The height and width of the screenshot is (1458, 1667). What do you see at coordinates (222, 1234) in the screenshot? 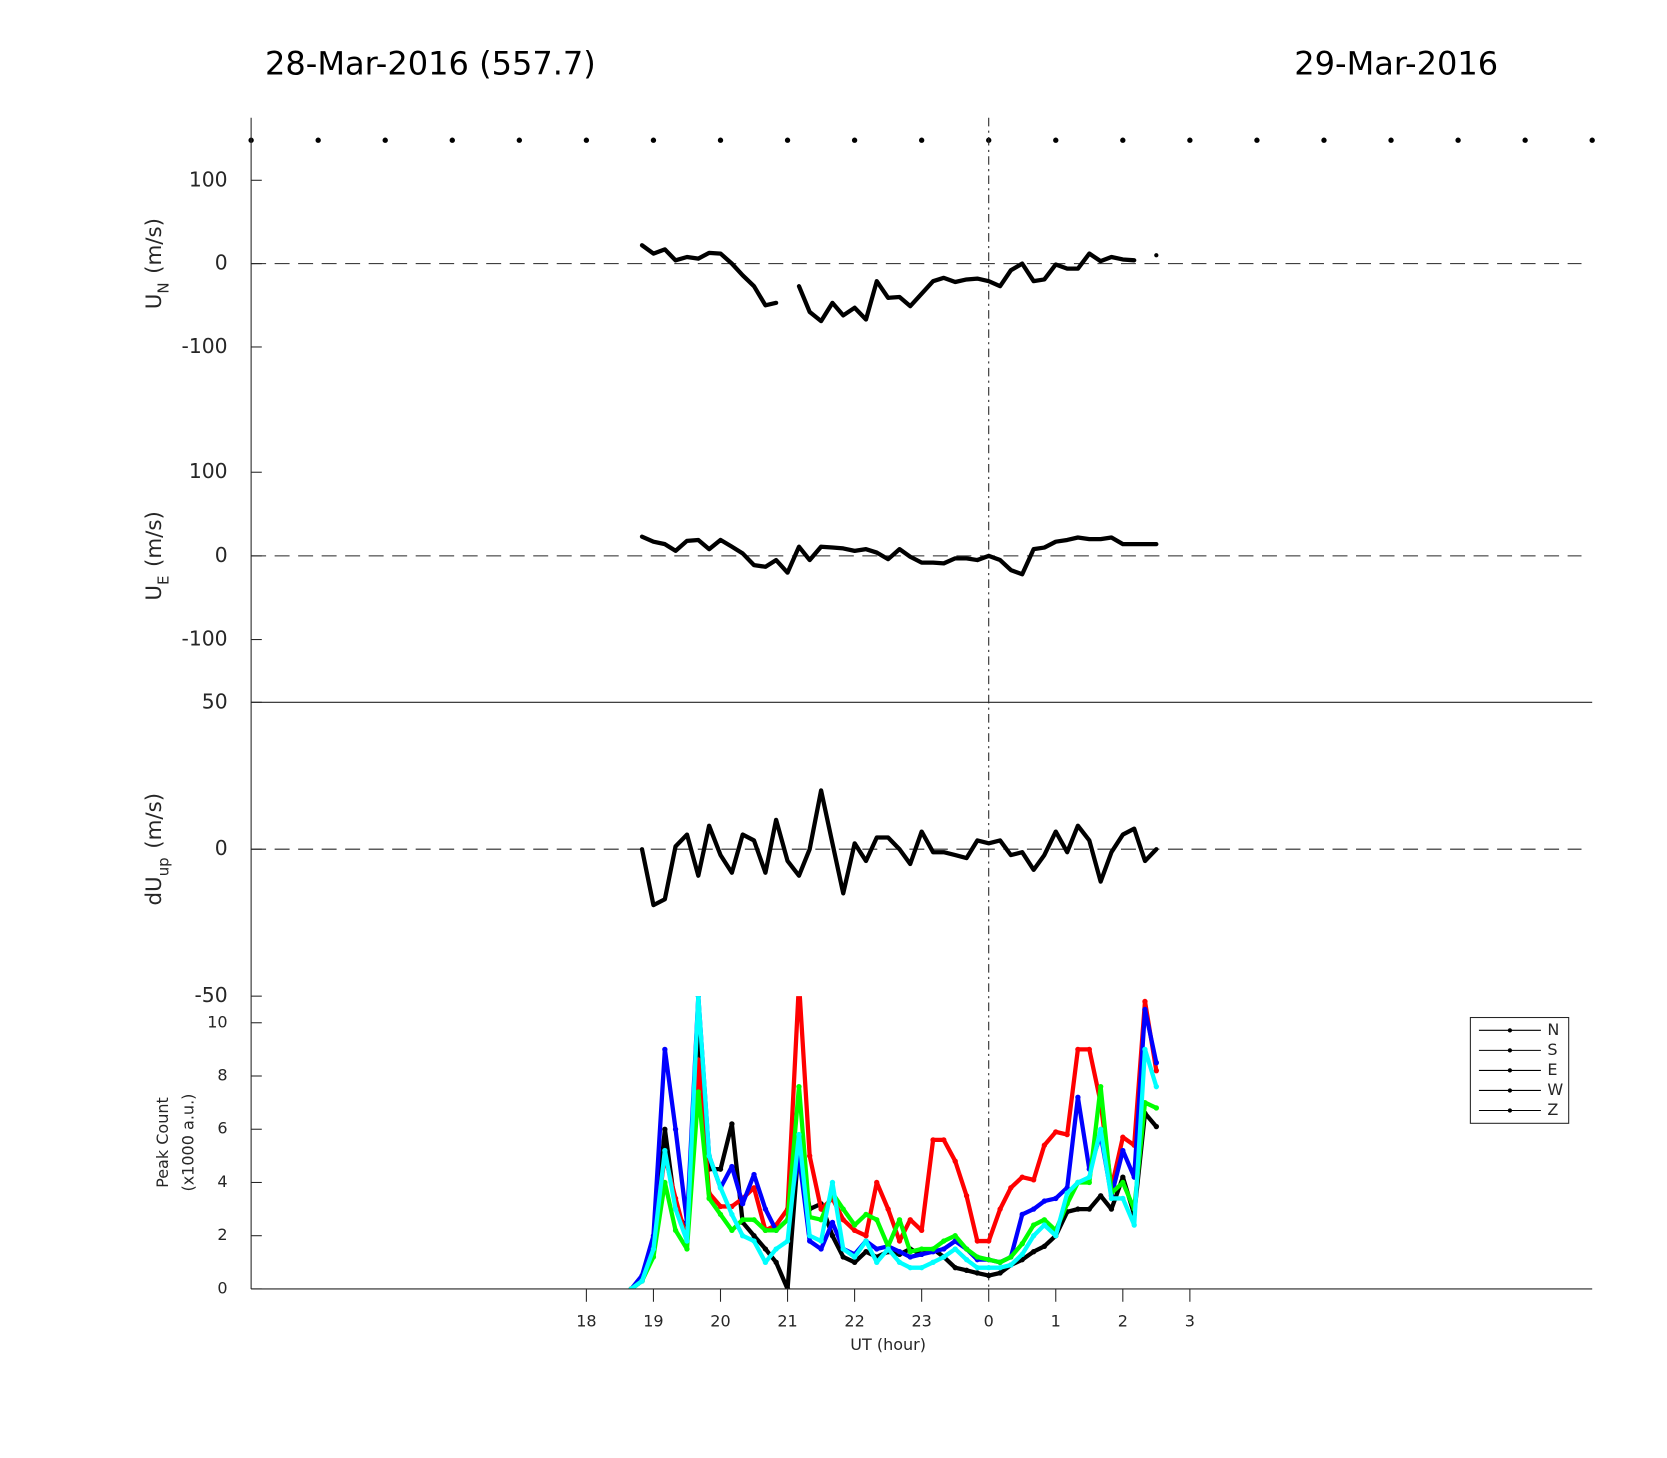
I see `y-tick-label: 2` at bounding box center [222, 1234].